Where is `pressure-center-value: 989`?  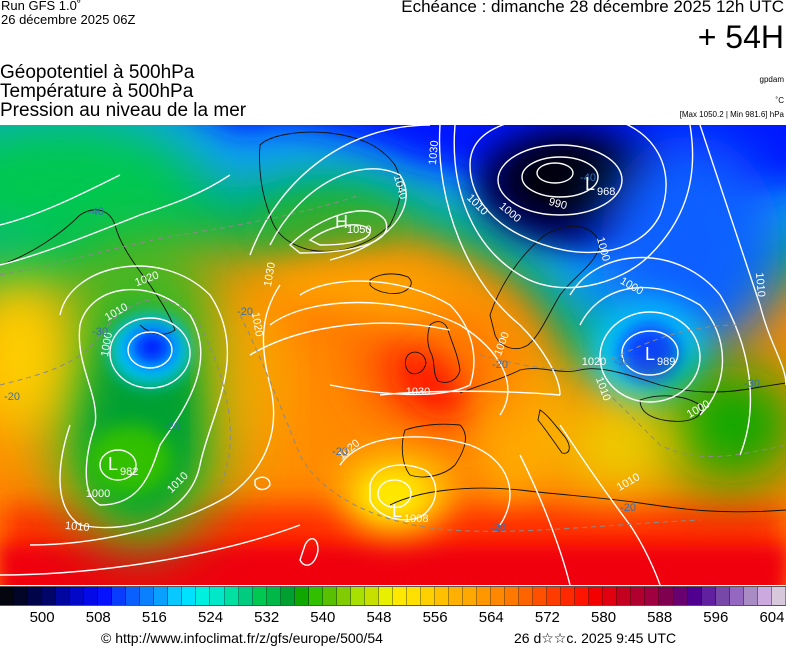
pressure-center-value: 989 is located at coordinates (666, 362).